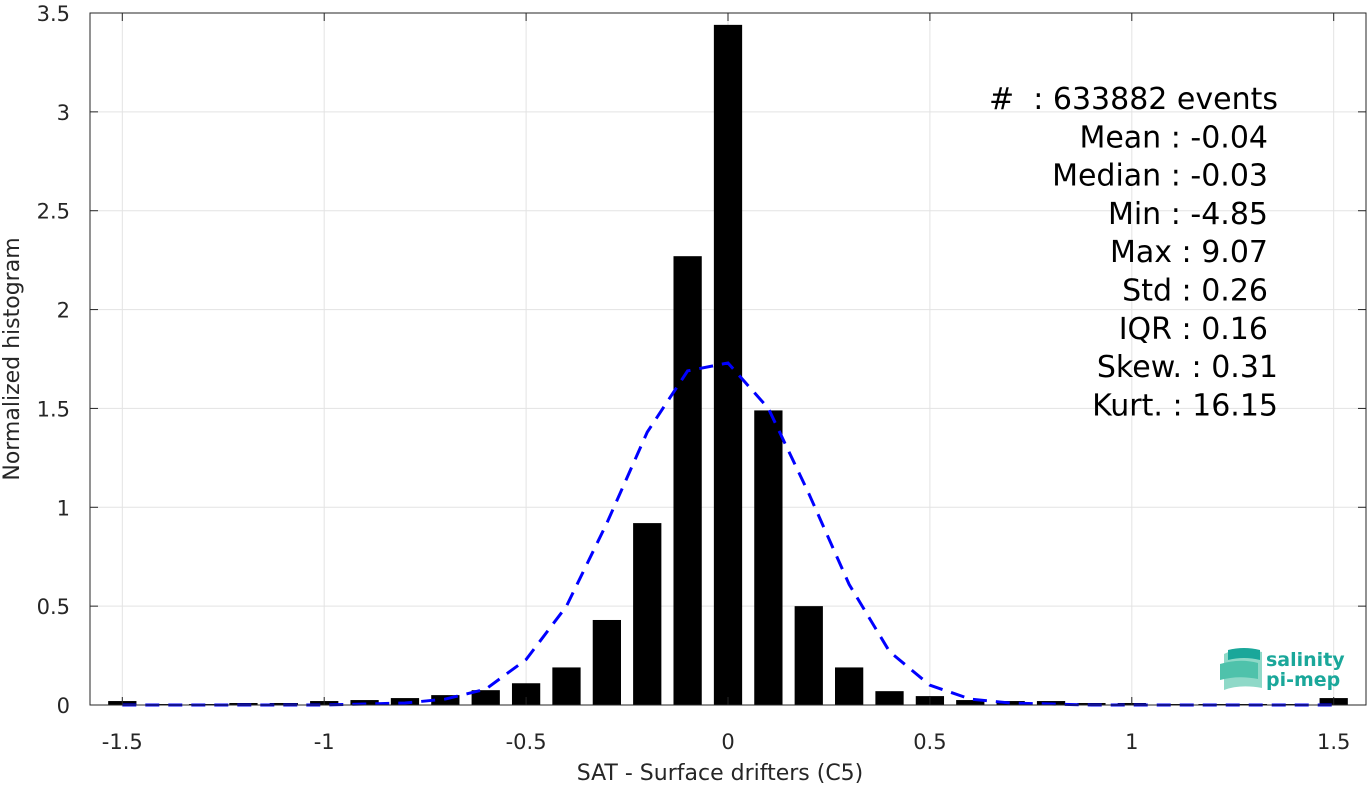  What do you see at coordinates (929, 742) in the screenshot?
I see `x-tick-label: 0.5` at bounding box center [929, 742].